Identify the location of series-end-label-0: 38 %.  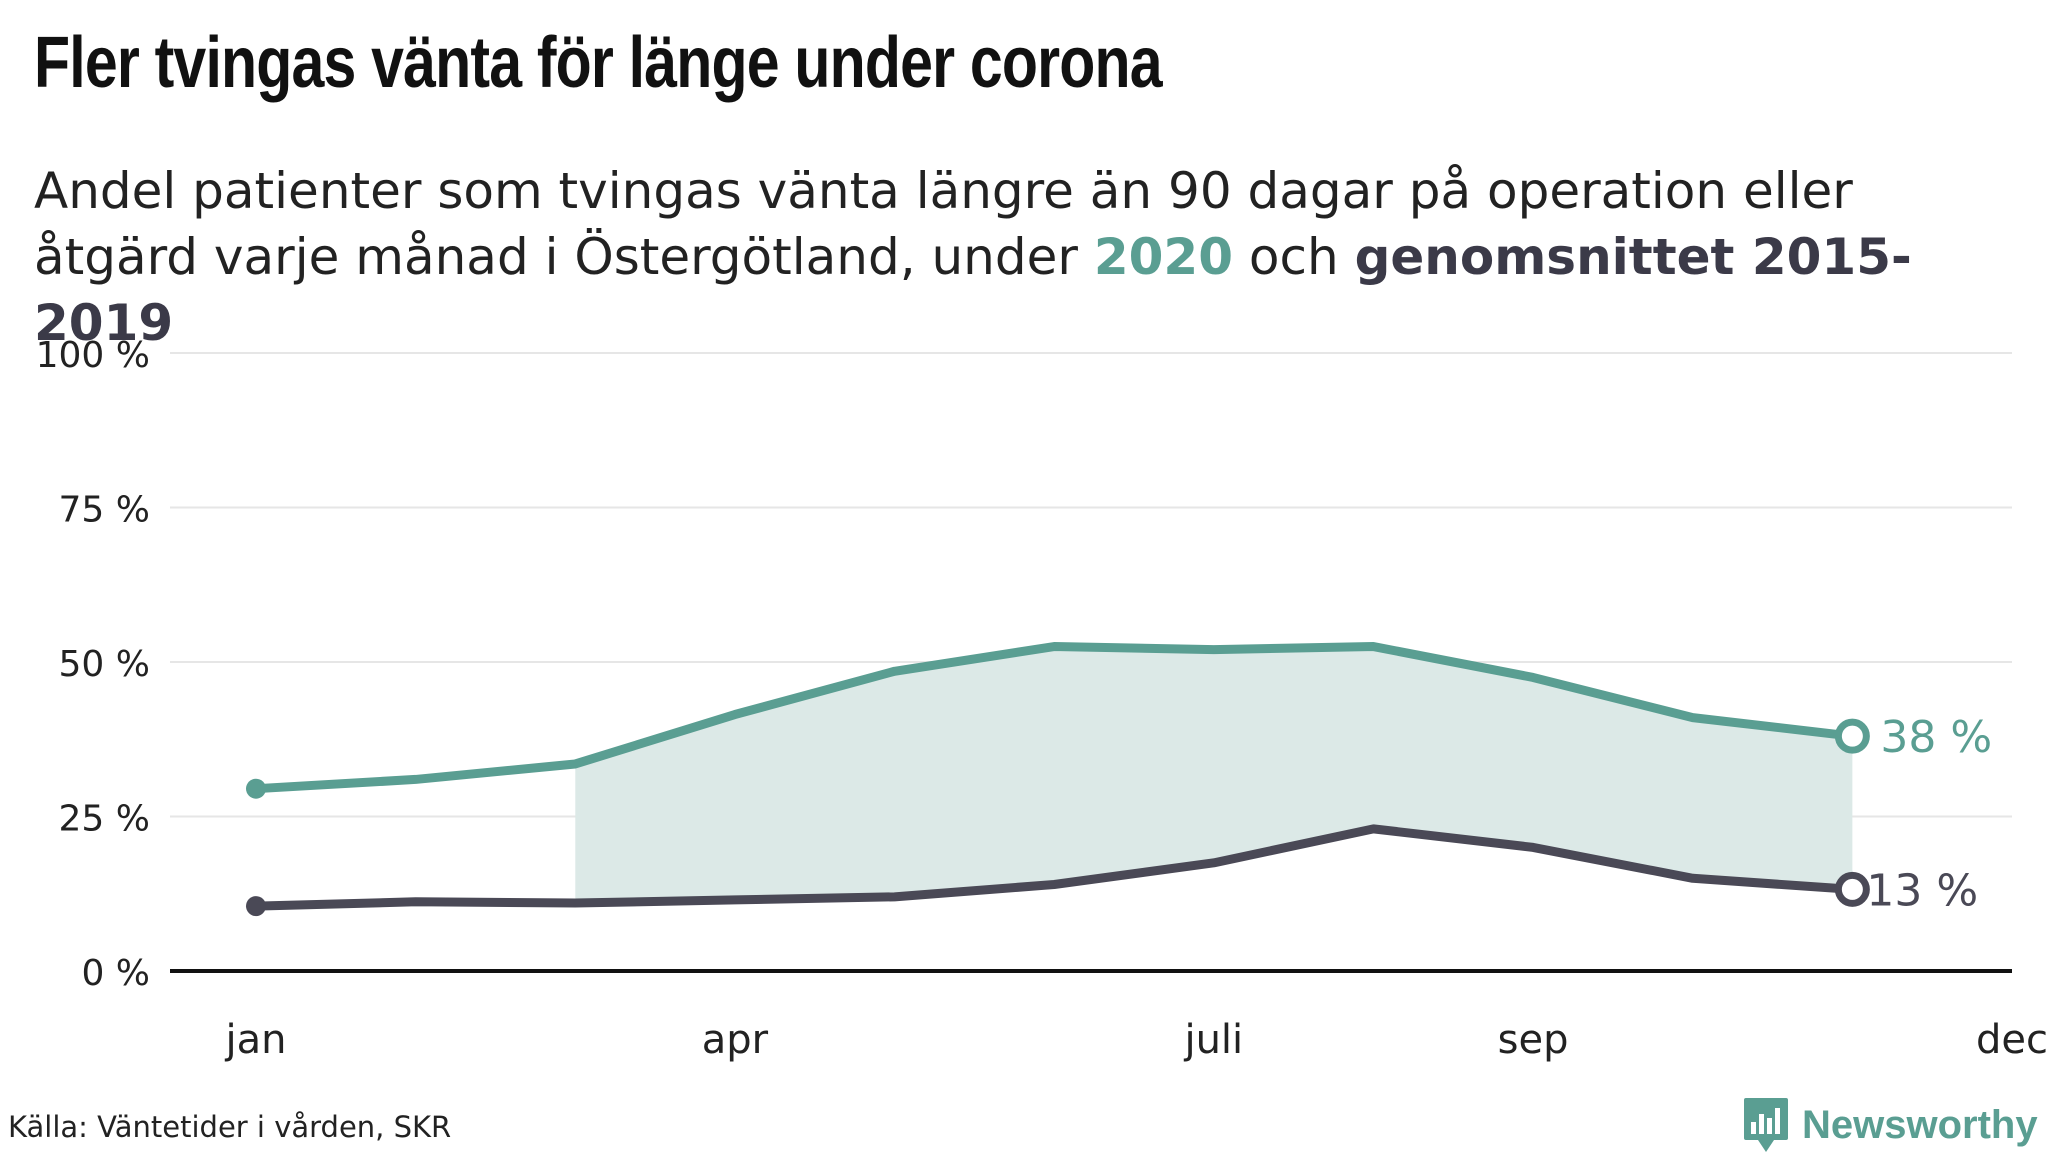
(1936, 737).